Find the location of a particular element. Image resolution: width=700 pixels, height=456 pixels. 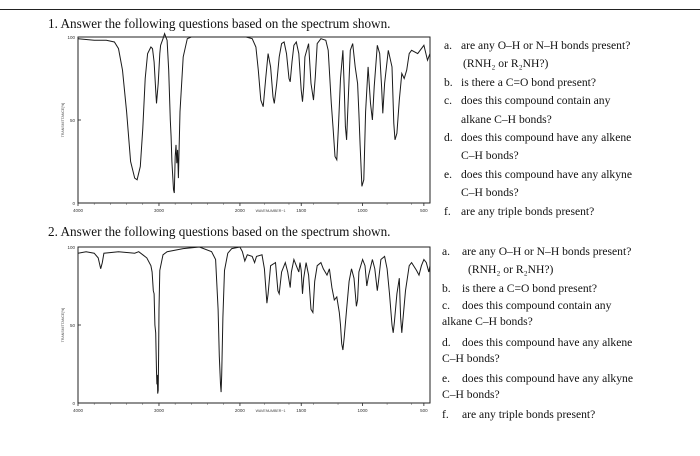

spectrum-1-ytitle: TRANSMITTANCE[%] is located at coordinates (63, 120).